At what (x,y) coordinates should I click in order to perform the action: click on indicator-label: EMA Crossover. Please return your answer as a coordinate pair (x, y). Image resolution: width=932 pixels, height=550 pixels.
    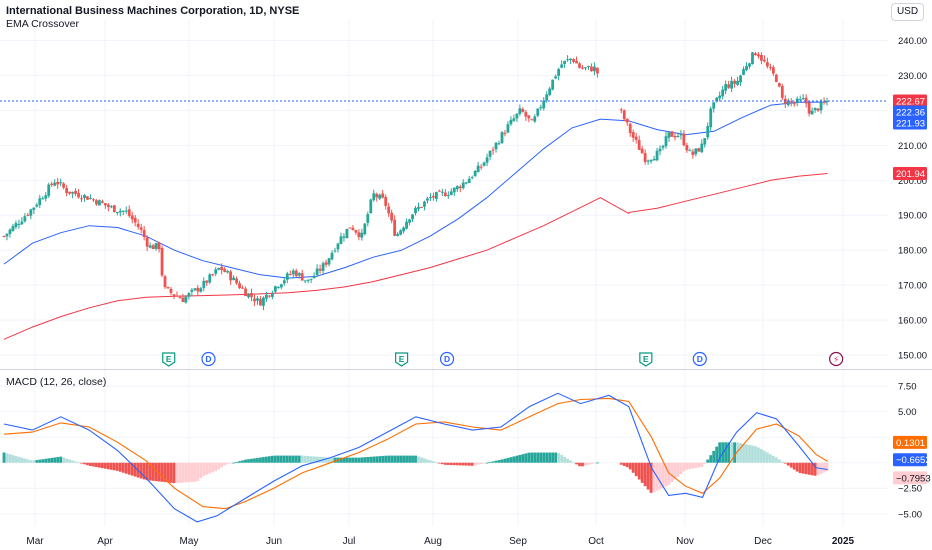
    Looking at the image, I should click on (42, 24).